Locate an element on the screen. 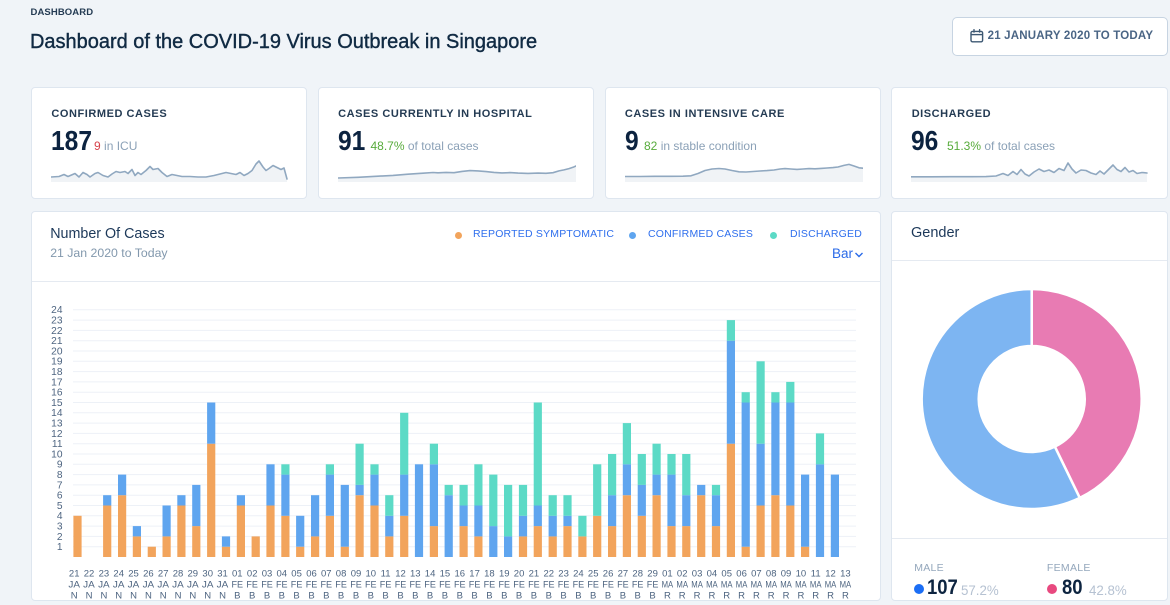  svg-text: 08 is located at coordinates (341, 574).